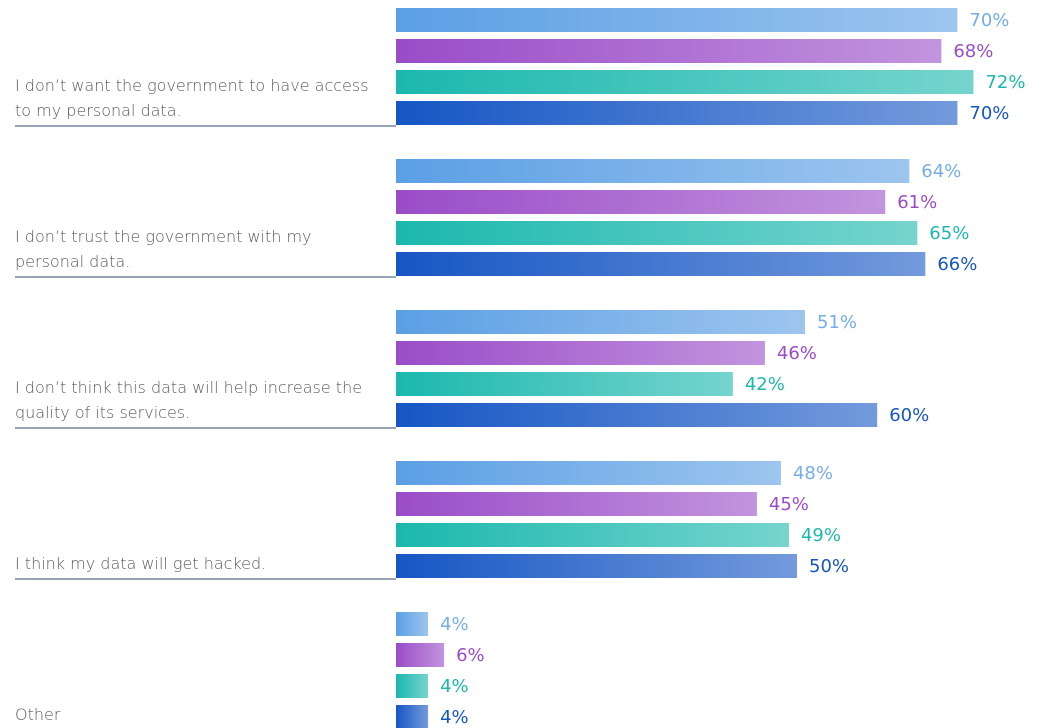 Image resolution: width=1040 pixels, height=728 pixels. What do you see at coordinates (973, 51) in the screenshot?
I see `value-label: 68%` at bounding box center [973, 51].